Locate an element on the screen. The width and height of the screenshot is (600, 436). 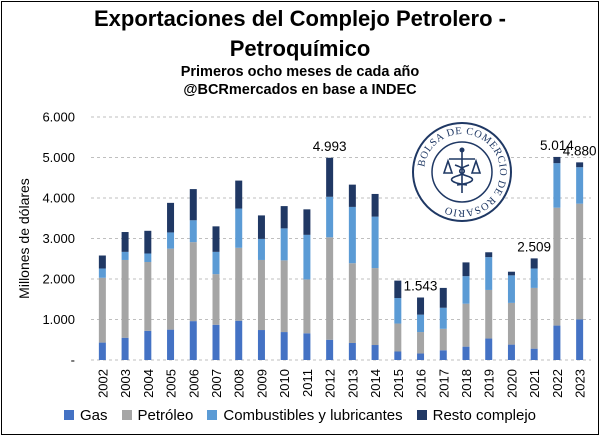
x-tick-label: 2016 is located at coordinates (421, 383).